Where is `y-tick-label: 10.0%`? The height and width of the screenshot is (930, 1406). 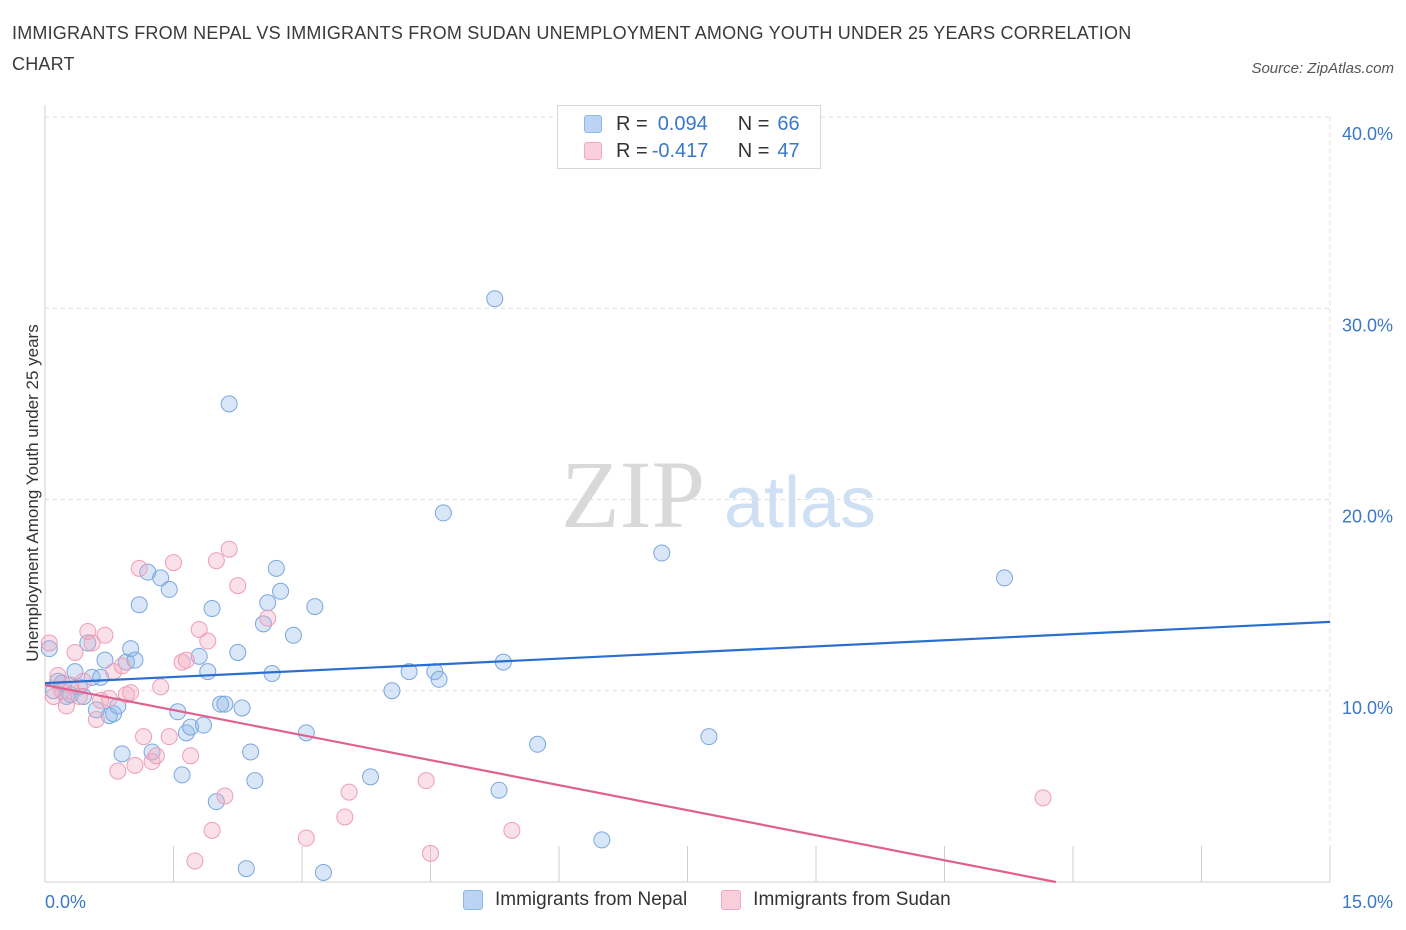
y-tick-label: 10.0% is located at coordinates (1367, 708).